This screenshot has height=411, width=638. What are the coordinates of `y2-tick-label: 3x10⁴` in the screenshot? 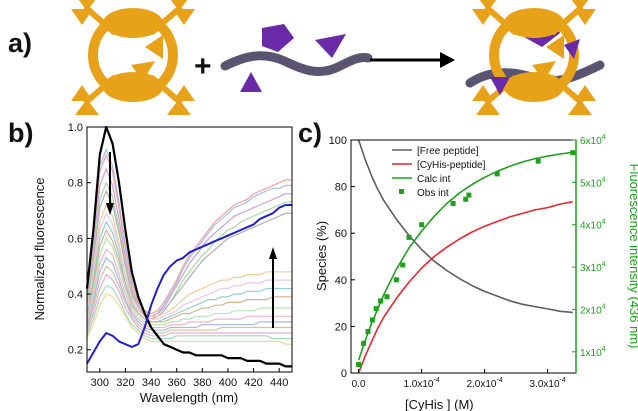 It's located at (593, 267).